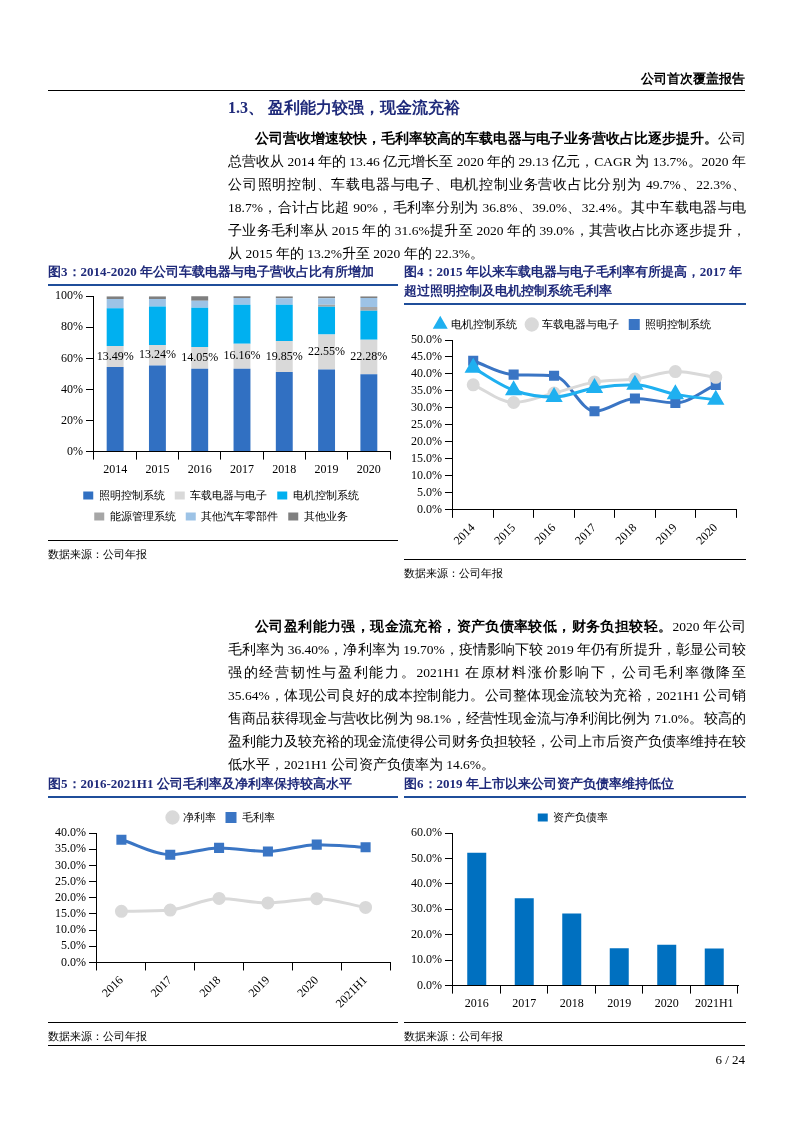 The height and width of the screenshot is (1122, 793). What do you see at coordinates (325, 515) in the screenshot?
I see `legend-label: 其他业务` at bounding box center [325, 515].